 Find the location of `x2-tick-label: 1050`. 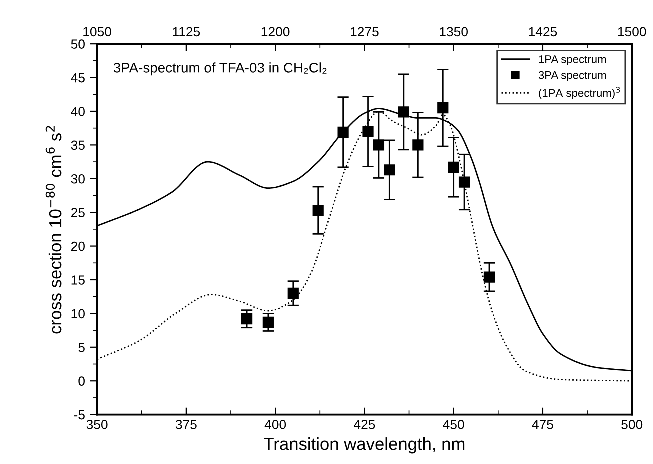

x2-tick-label: 1050 is located at coordinates (98, 32).